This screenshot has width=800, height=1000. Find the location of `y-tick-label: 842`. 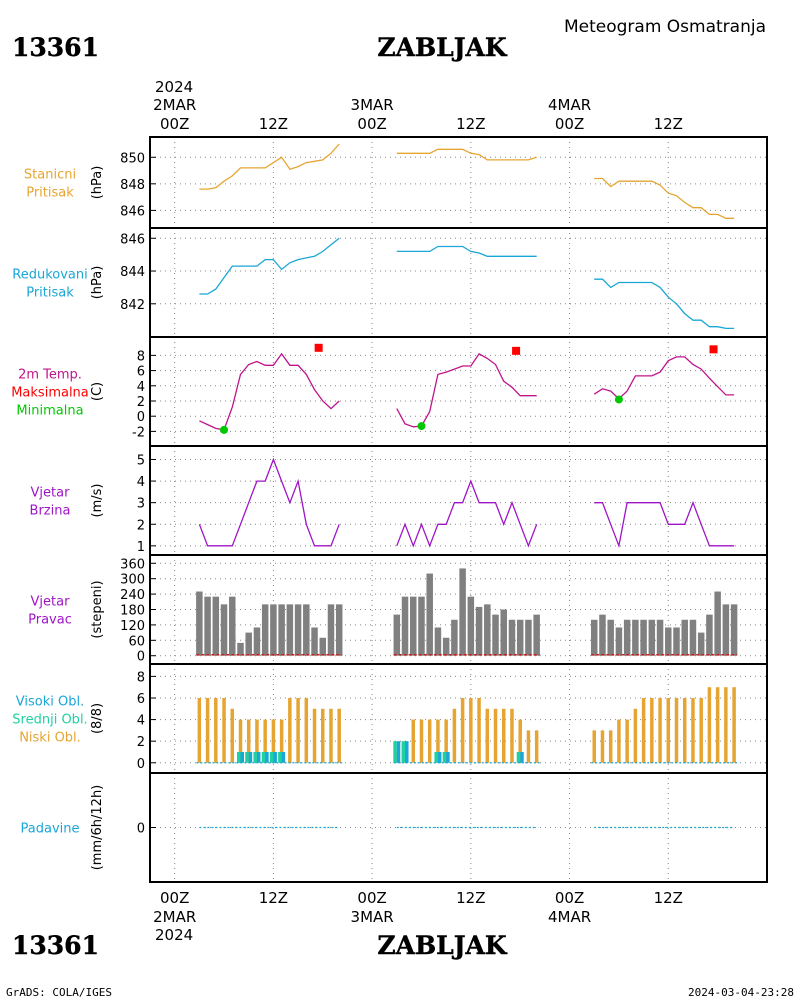

y-tick-label: 842 is located at coordinates (132, 305).